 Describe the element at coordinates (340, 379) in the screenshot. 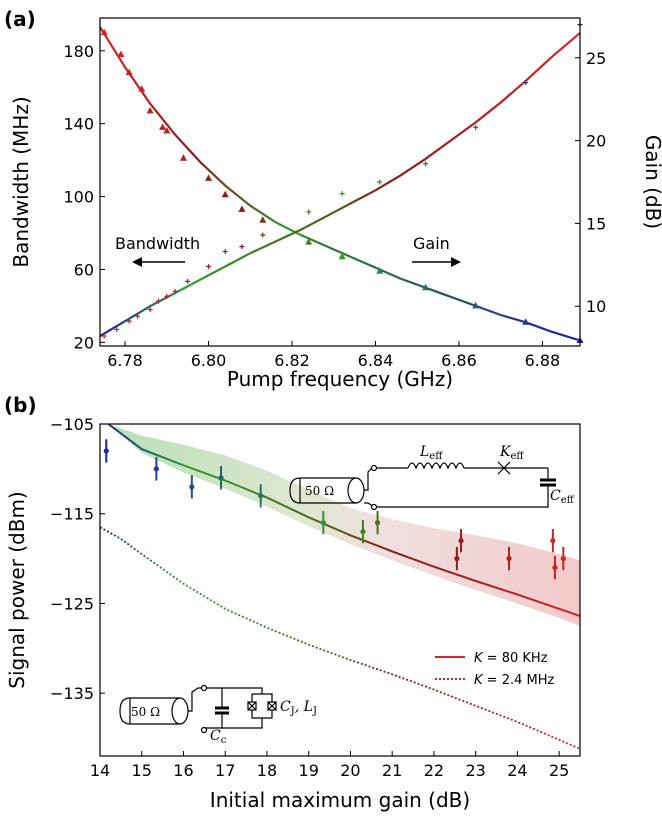

I see `panel-a-xlabel: Pump frequency (GHz)` at that location.